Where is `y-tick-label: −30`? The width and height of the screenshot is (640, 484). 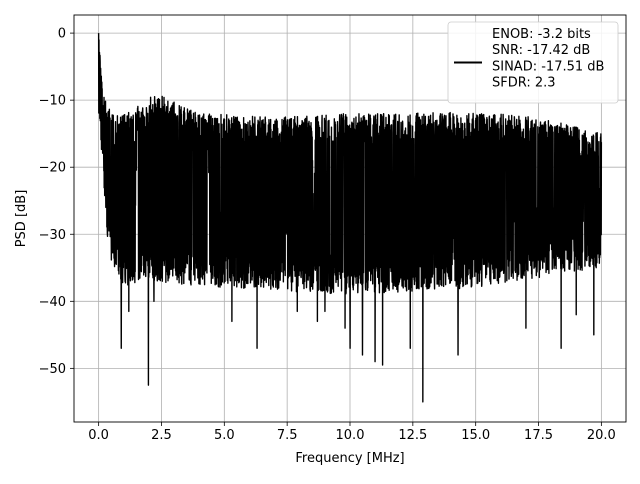 y-tick-label: −30 is located at coordinates (52, 235).